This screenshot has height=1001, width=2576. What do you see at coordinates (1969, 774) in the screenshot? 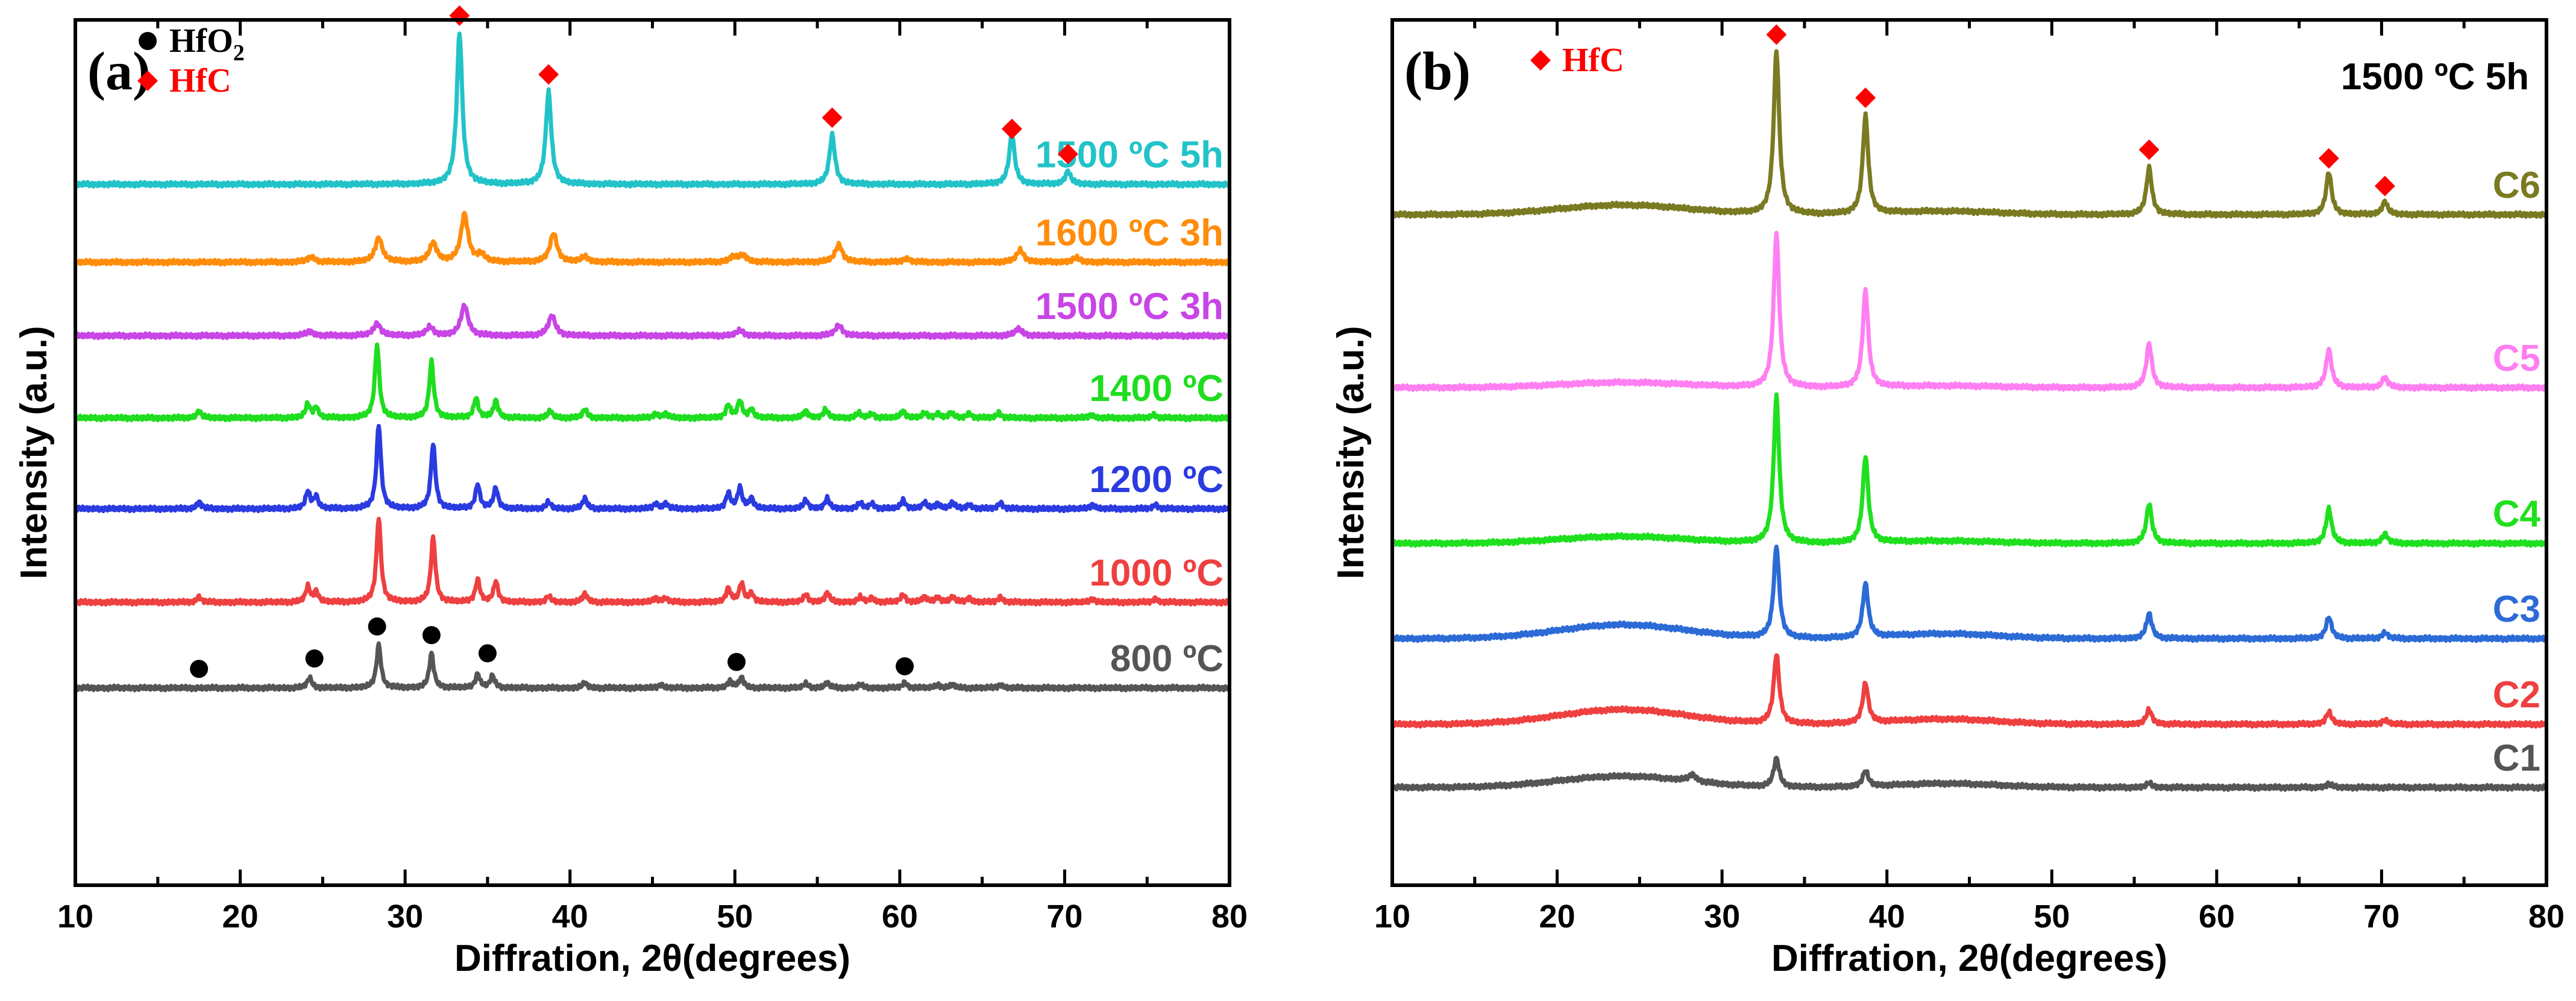
I see `series-line-c1` at bounding box center [1969, 774].